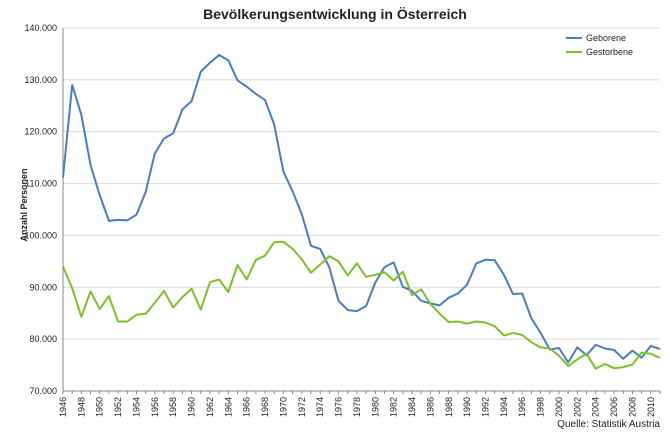 The image size is (670, 435). What do you see at coordinates (599, 45) in the screenshot?
I see `legend: Geborene Gestorbene` at bounding box center [599, 45].